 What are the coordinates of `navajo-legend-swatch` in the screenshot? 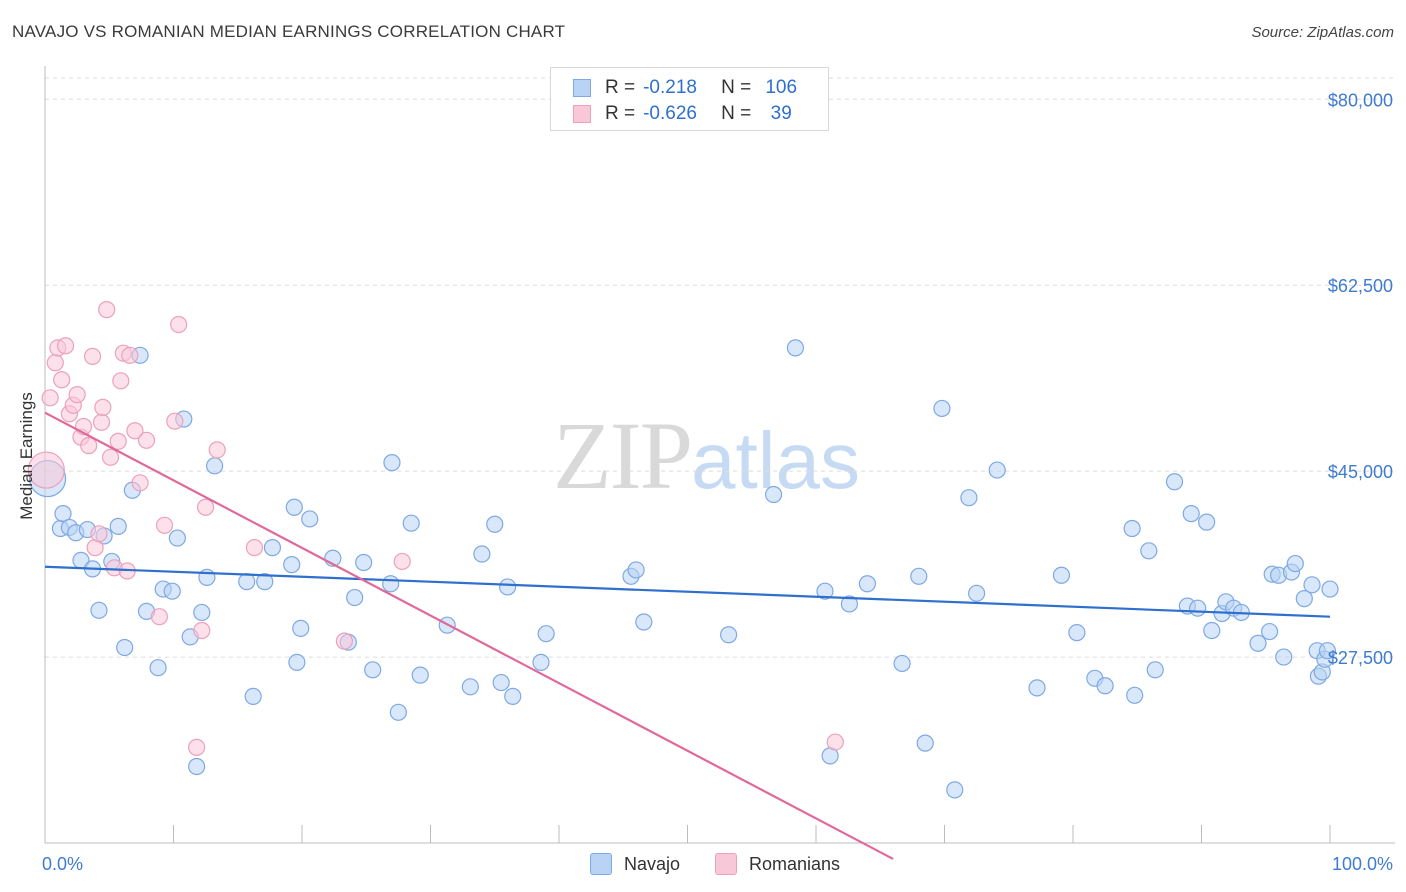 It's located at (601, 864).